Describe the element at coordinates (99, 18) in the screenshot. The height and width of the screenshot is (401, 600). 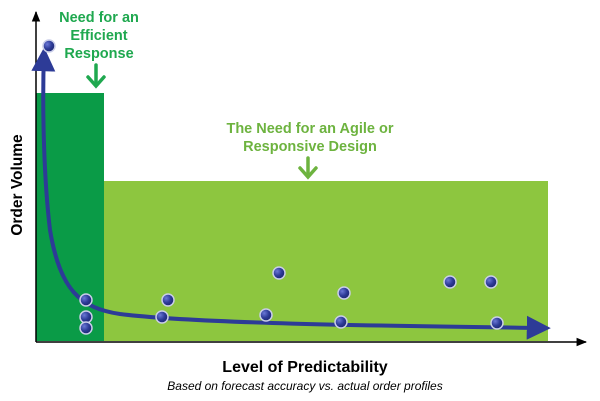
I see `callout-efficient-line-1: Need for an` at that location.